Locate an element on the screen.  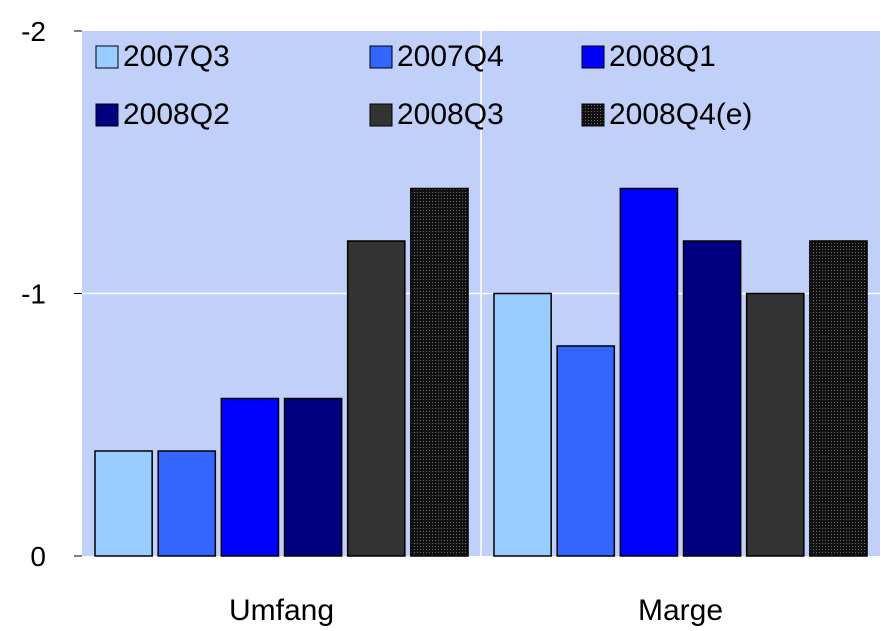
bar-2007Q3-Umfang is located at coordinates (123, 503).